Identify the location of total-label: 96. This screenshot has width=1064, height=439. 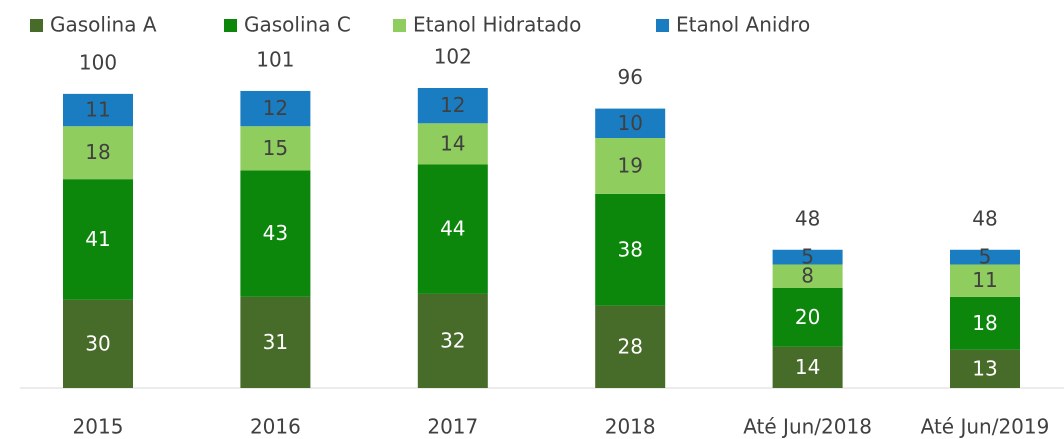
(629, 77).